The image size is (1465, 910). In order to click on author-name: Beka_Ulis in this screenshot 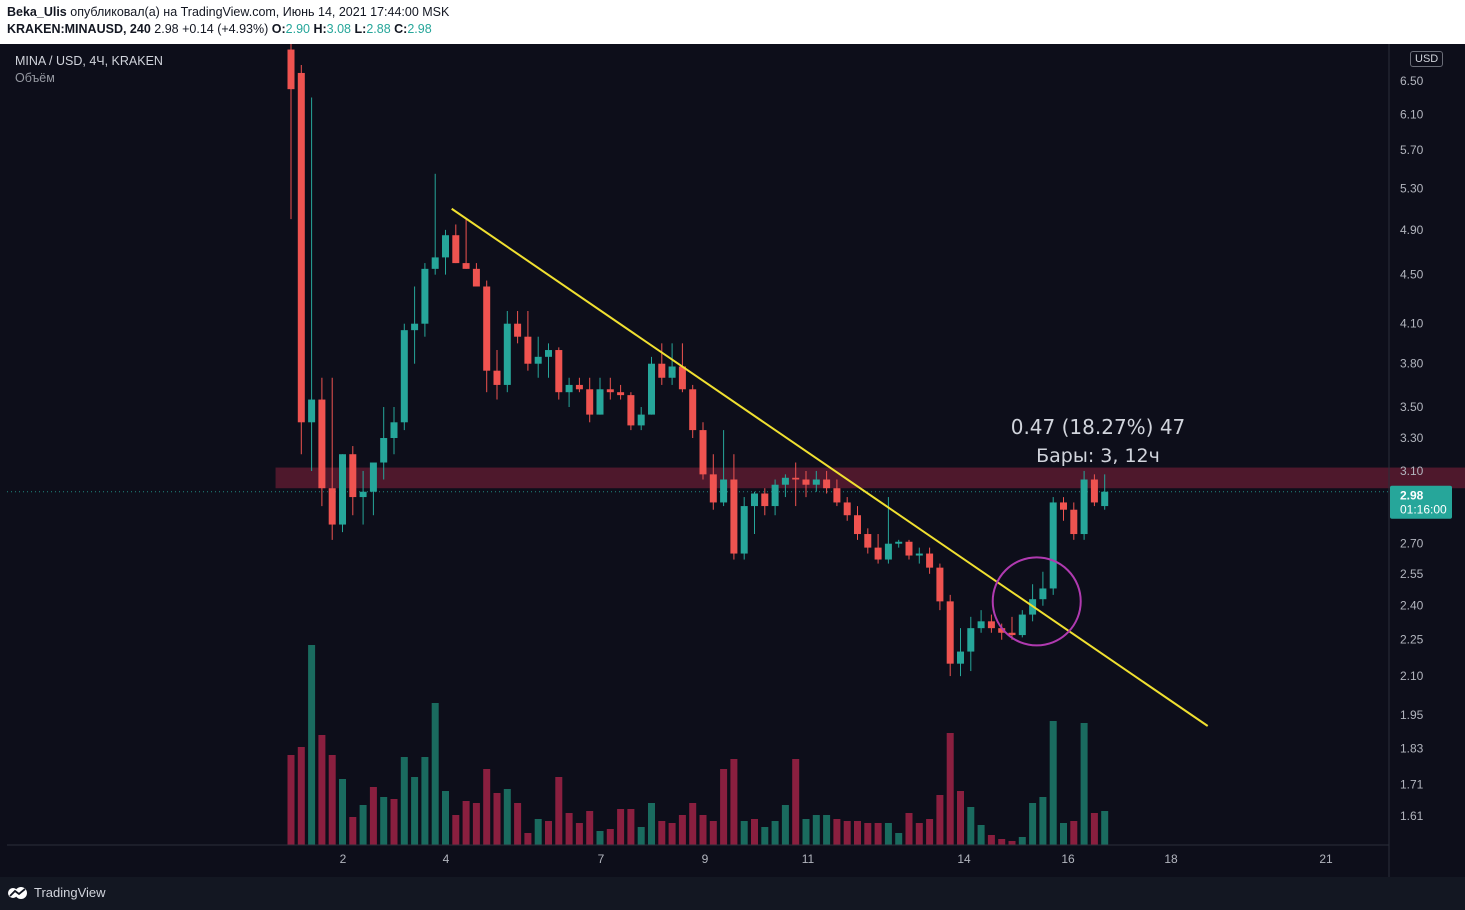, I will do `click(37, 12)`.